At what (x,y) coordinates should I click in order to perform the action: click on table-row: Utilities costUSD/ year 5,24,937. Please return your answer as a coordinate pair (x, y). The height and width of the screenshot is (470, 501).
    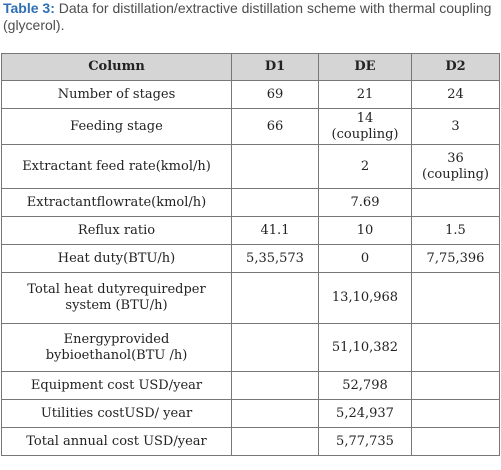
    Looking at the image, I should click on (250, 413).